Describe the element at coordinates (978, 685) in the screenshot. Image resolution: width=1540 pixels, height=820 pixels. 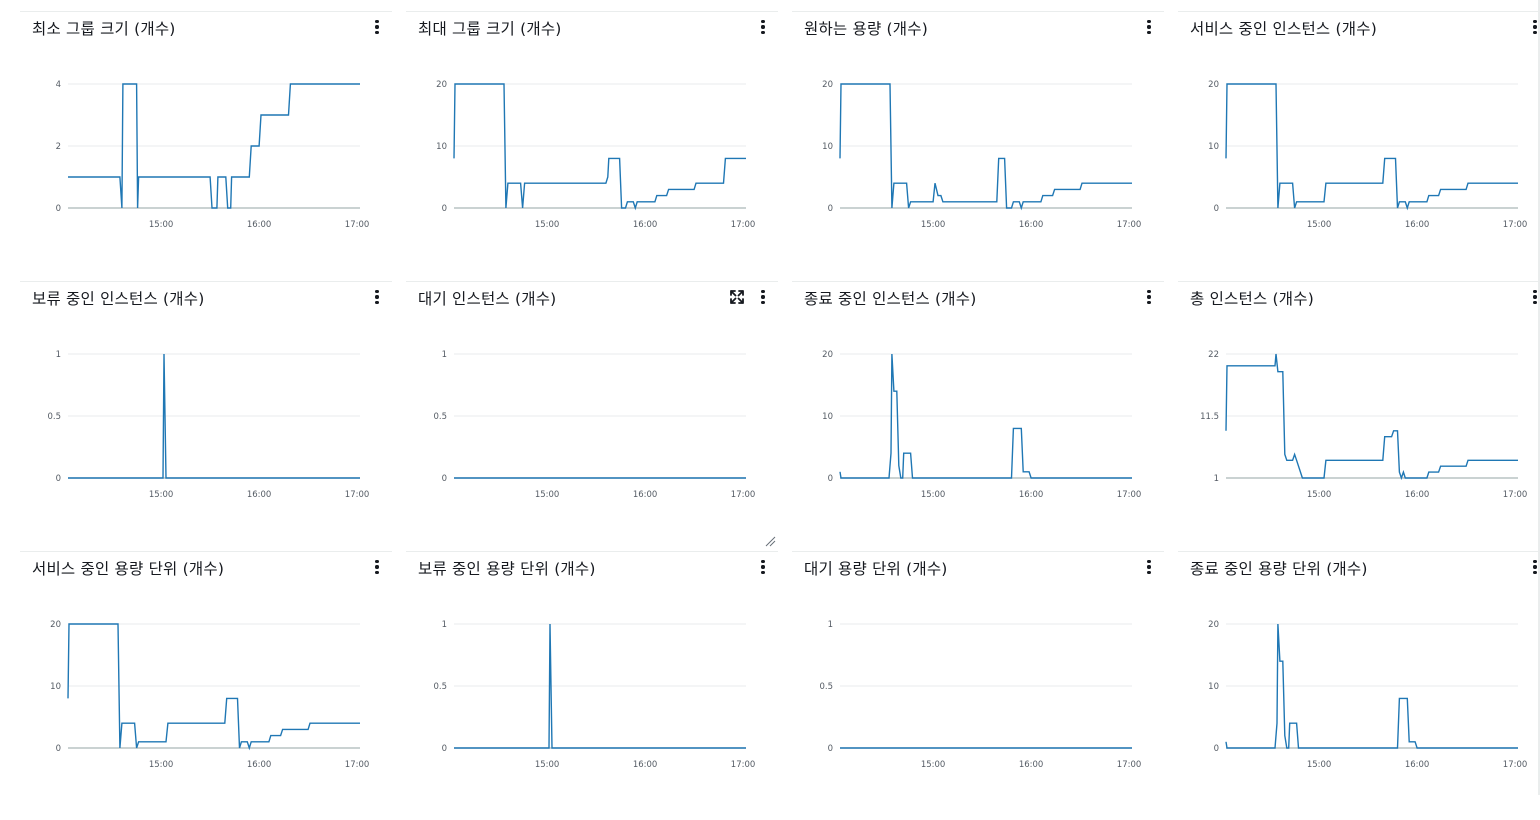
I see `widget-panel: 대기 용량 단위 (개수) 0 0.5 1 15:00 16:00 17:00` at that location.